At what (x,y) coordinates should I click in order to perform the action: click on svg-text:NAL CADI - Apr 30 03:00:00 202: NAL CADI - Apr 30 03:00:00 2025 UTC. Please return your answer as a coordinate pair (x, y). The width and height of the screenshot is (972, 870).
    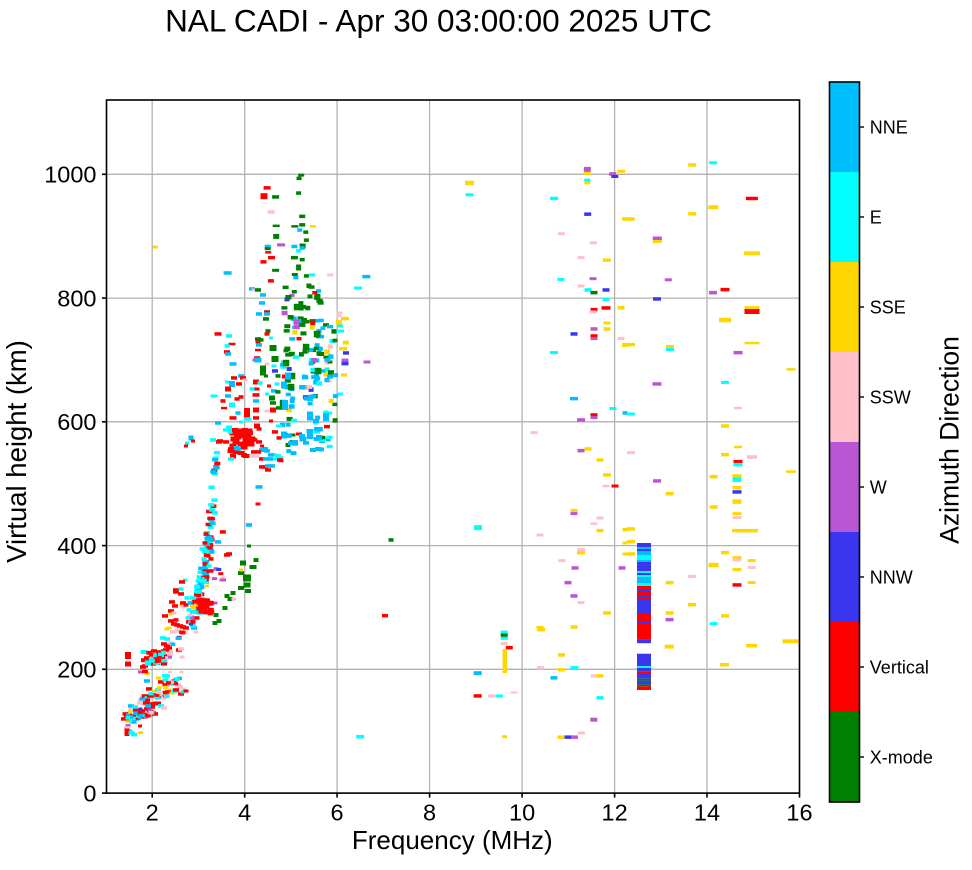
    Looking at the image, I should click on (438, 21).